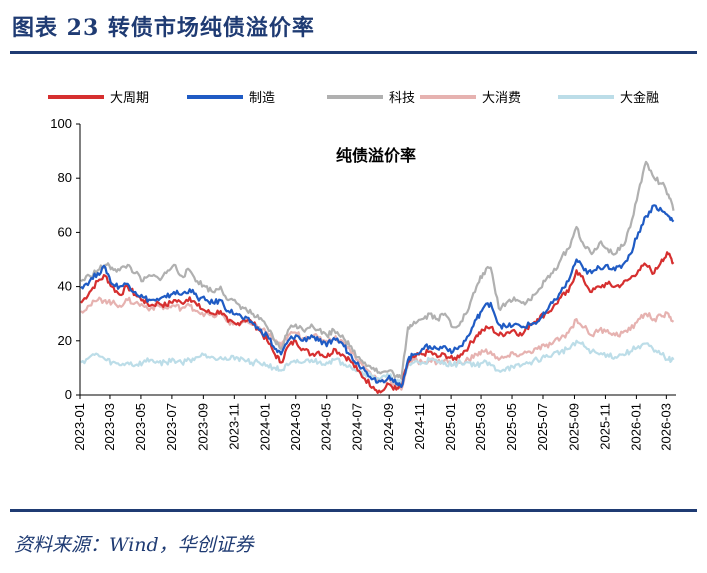 The width and height of the screenshot is (707, 573). I want to click on x-tick-label: 2024-01, so click(264, 427).